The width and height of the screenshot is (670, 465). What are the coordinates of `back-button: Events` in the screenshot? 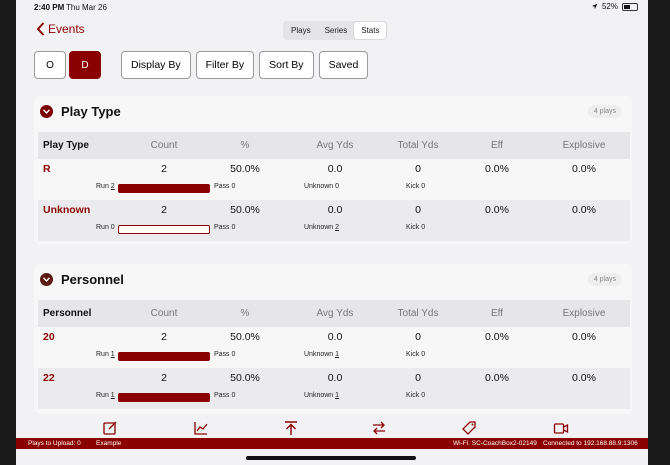 It's located at (60, 29).